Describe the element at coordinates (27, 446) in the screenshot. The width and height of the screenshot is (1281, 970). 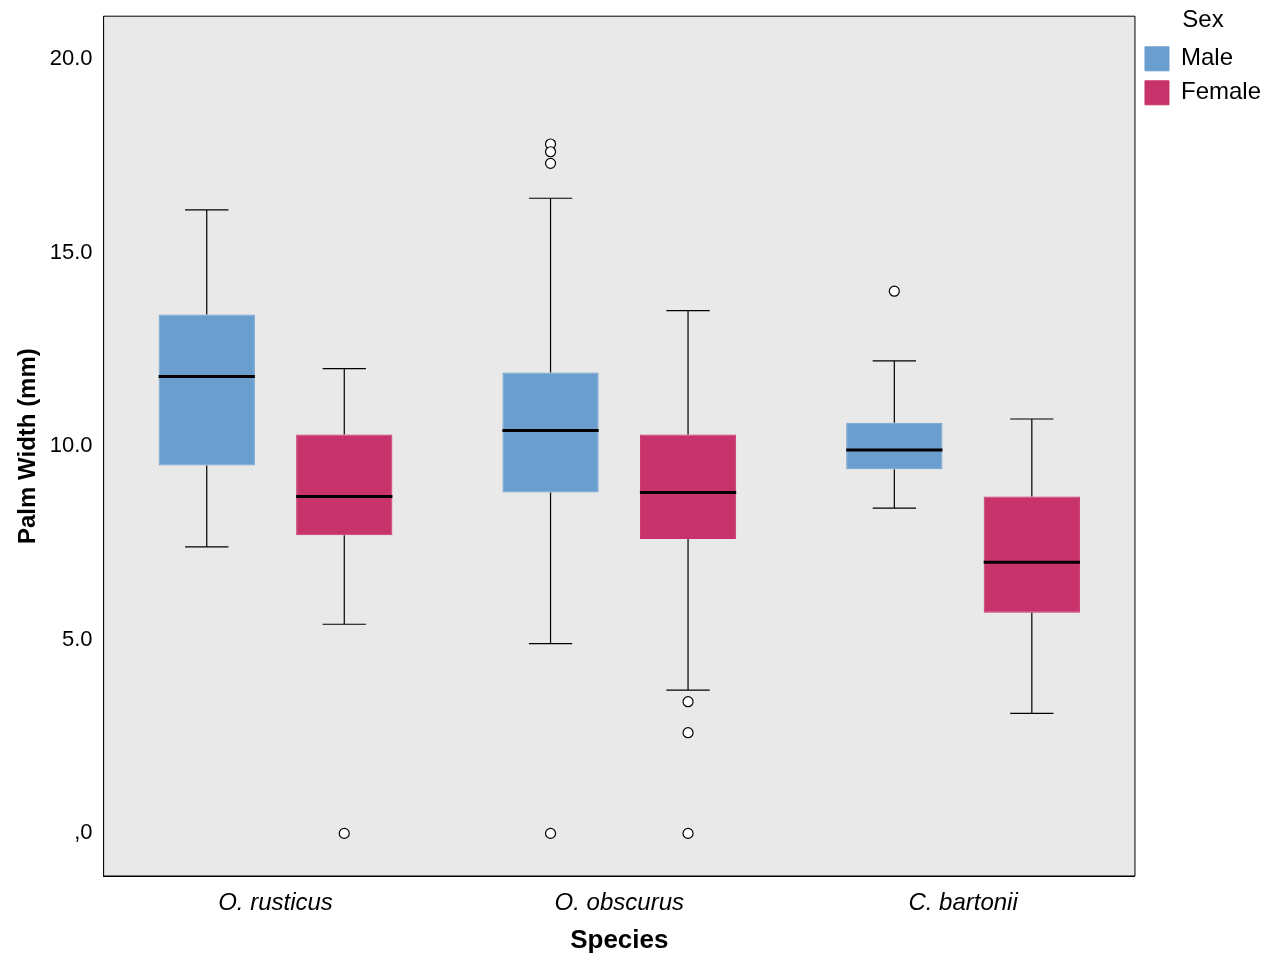
I see `y-axis-title: Palm Width (mm)` at that location.